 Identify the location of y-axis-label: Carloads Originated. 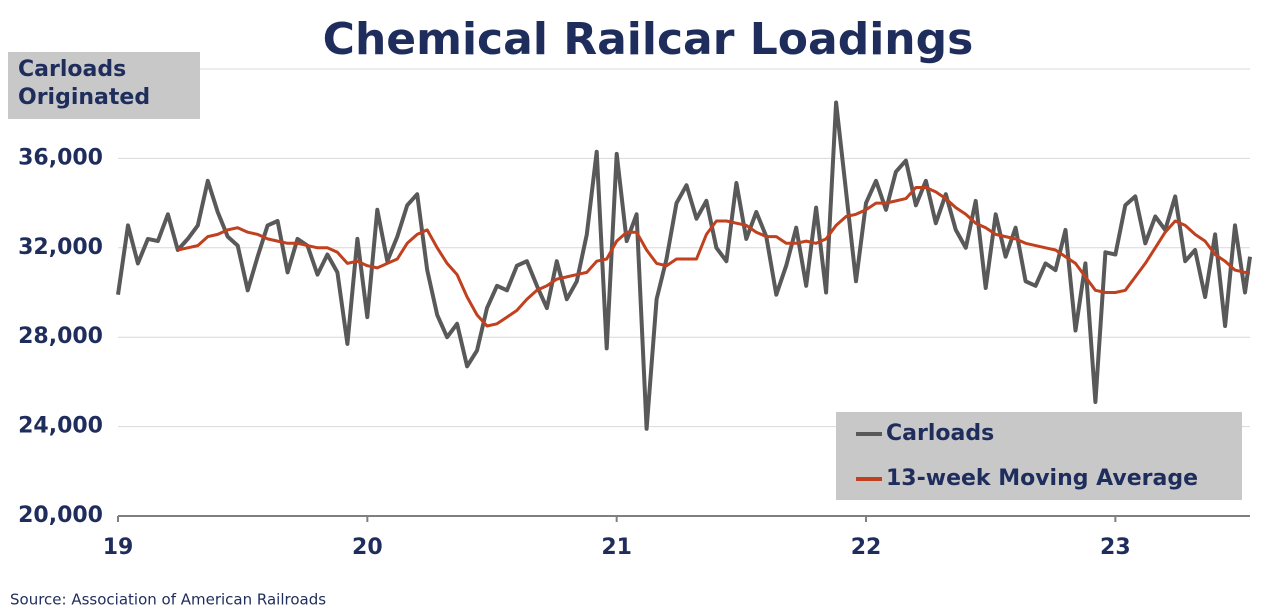
(84, 83).